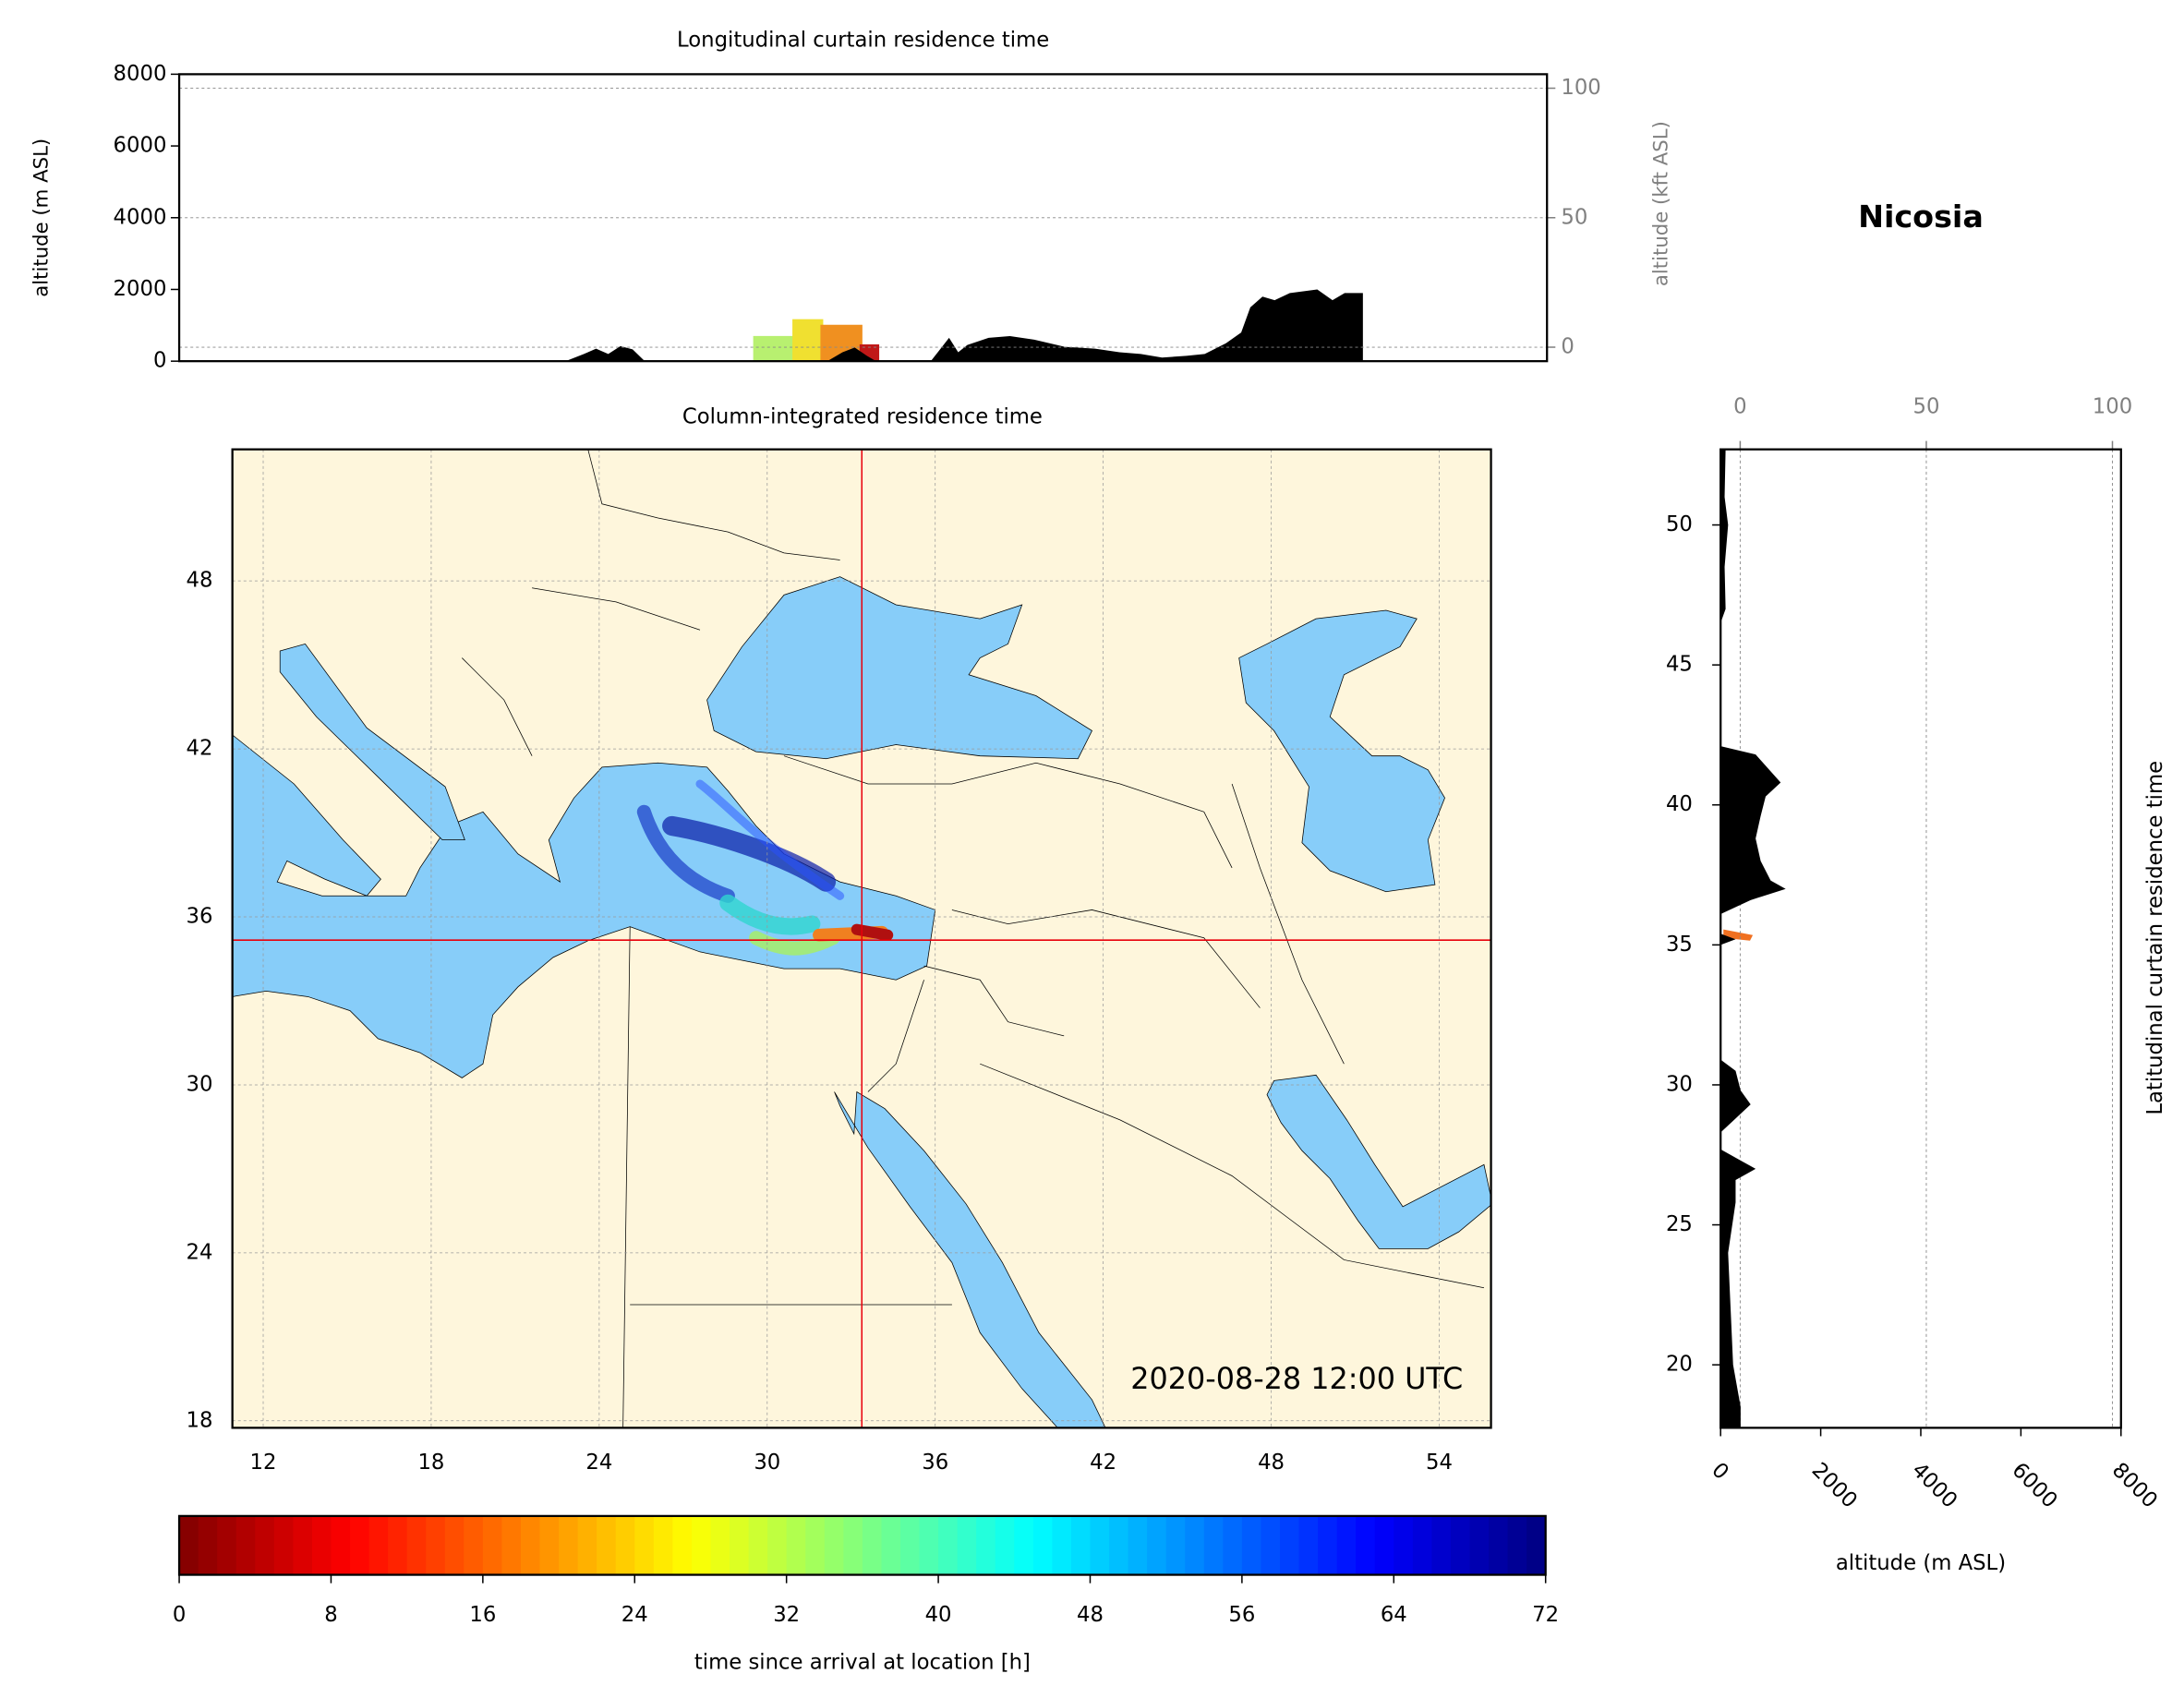 The width and height of the screenshot is (2184, 1698). Describe the element at coordinates (862, 1663) in the screenshot. I see `colorbar-label: time since arrival at location [h]` at that location.